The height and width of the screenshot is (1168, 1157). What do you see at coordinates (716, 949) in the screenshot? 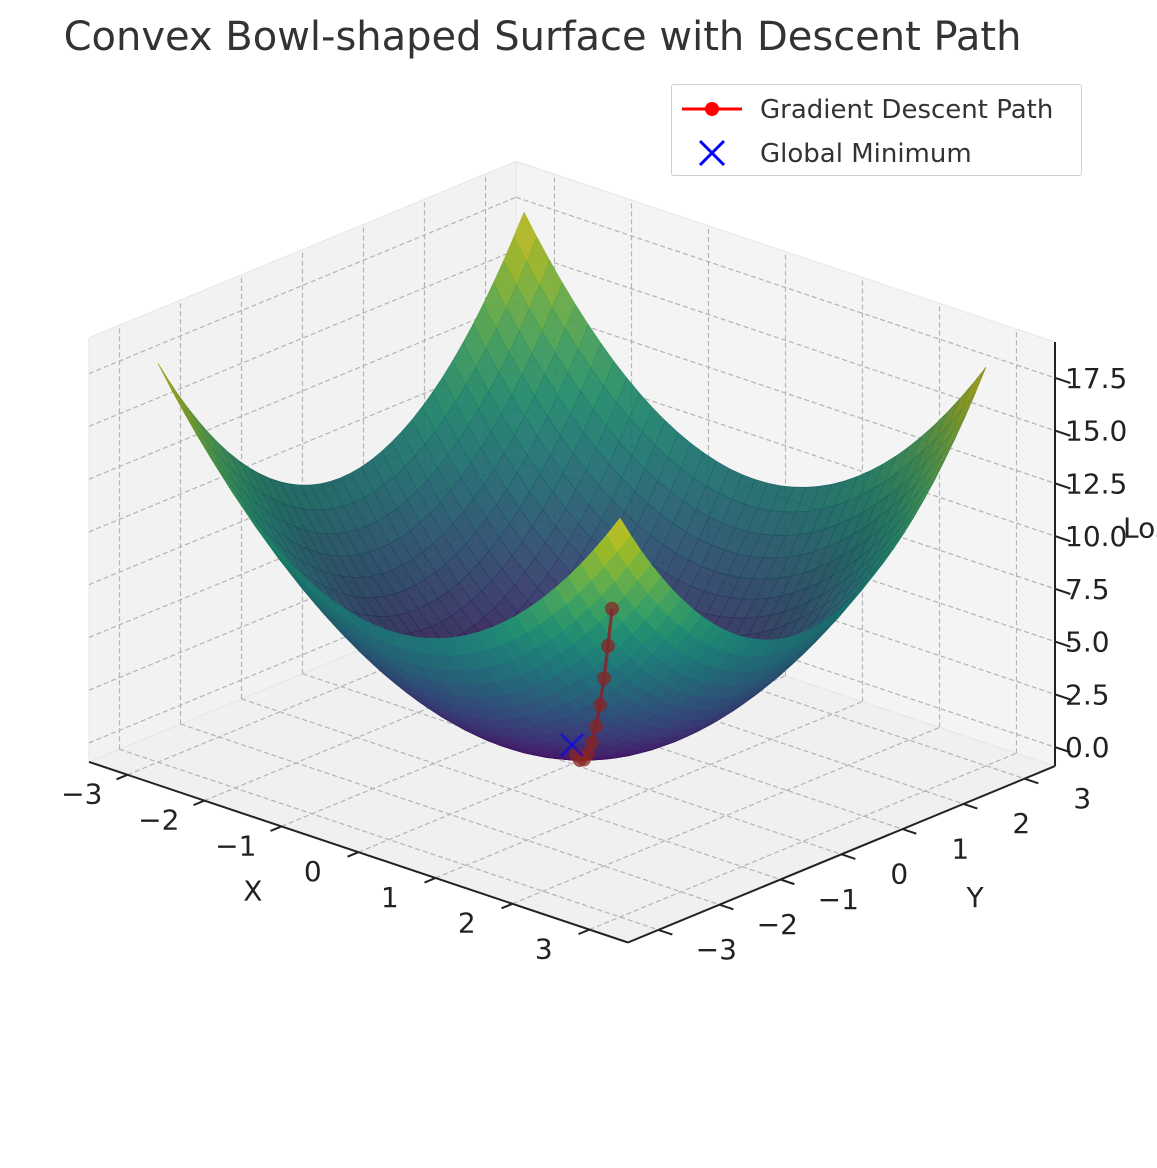
I see `y-tick-label: −3` at bounding box center [716, 949].